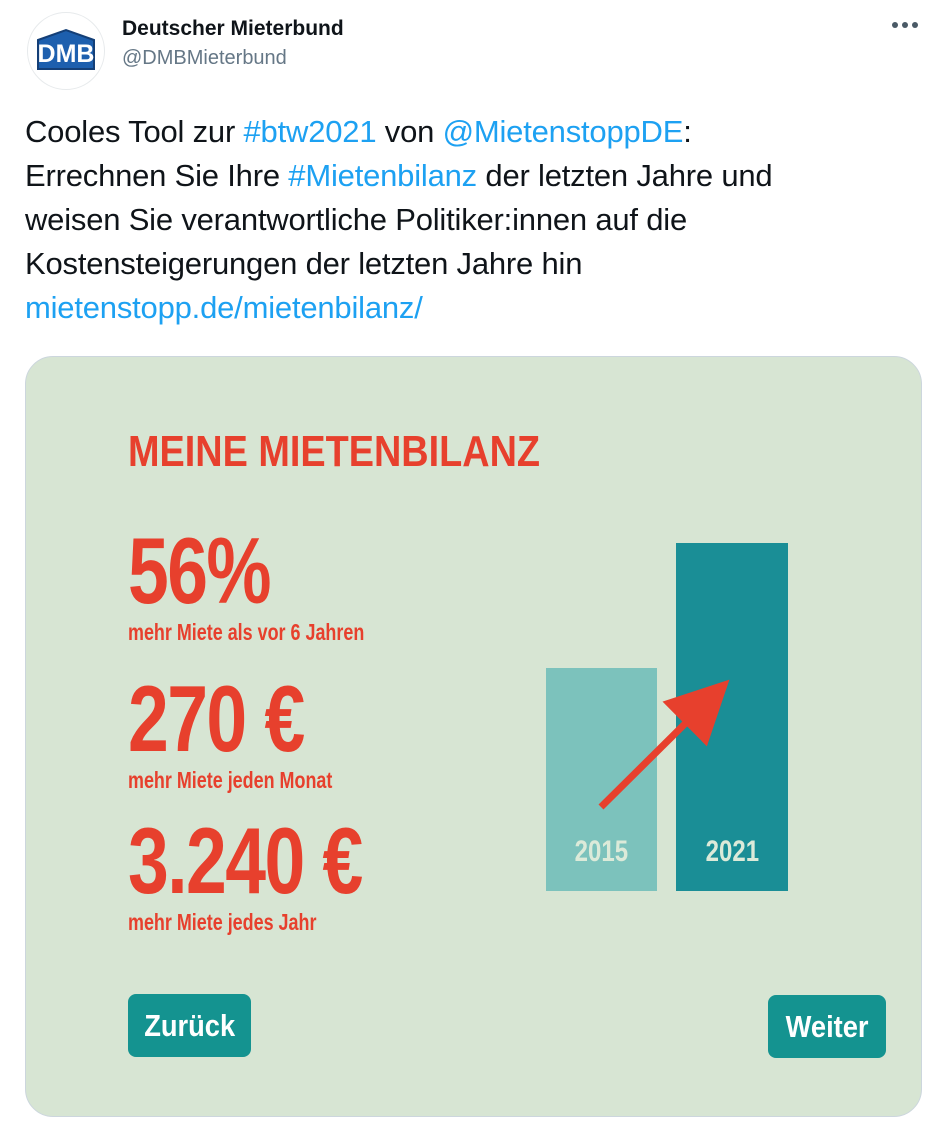 The image size is (945, 1133). What do you see at coordinates (230, 780) in the screenshot?
I see `stat-label: mehr Miete jeden Monat` at bounding box center [230, 780].